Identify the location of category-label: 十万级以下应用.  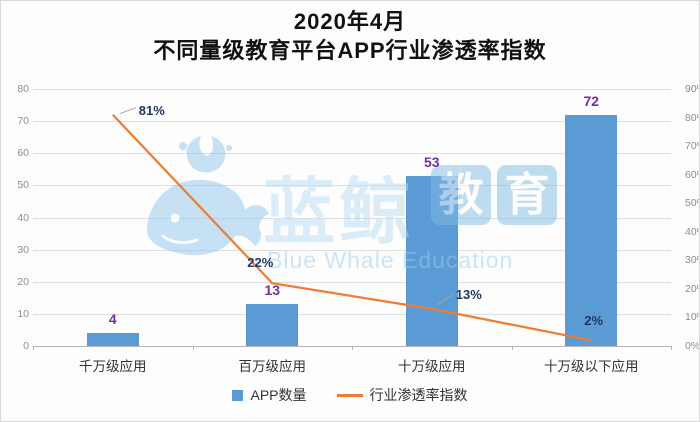
(591, 366).